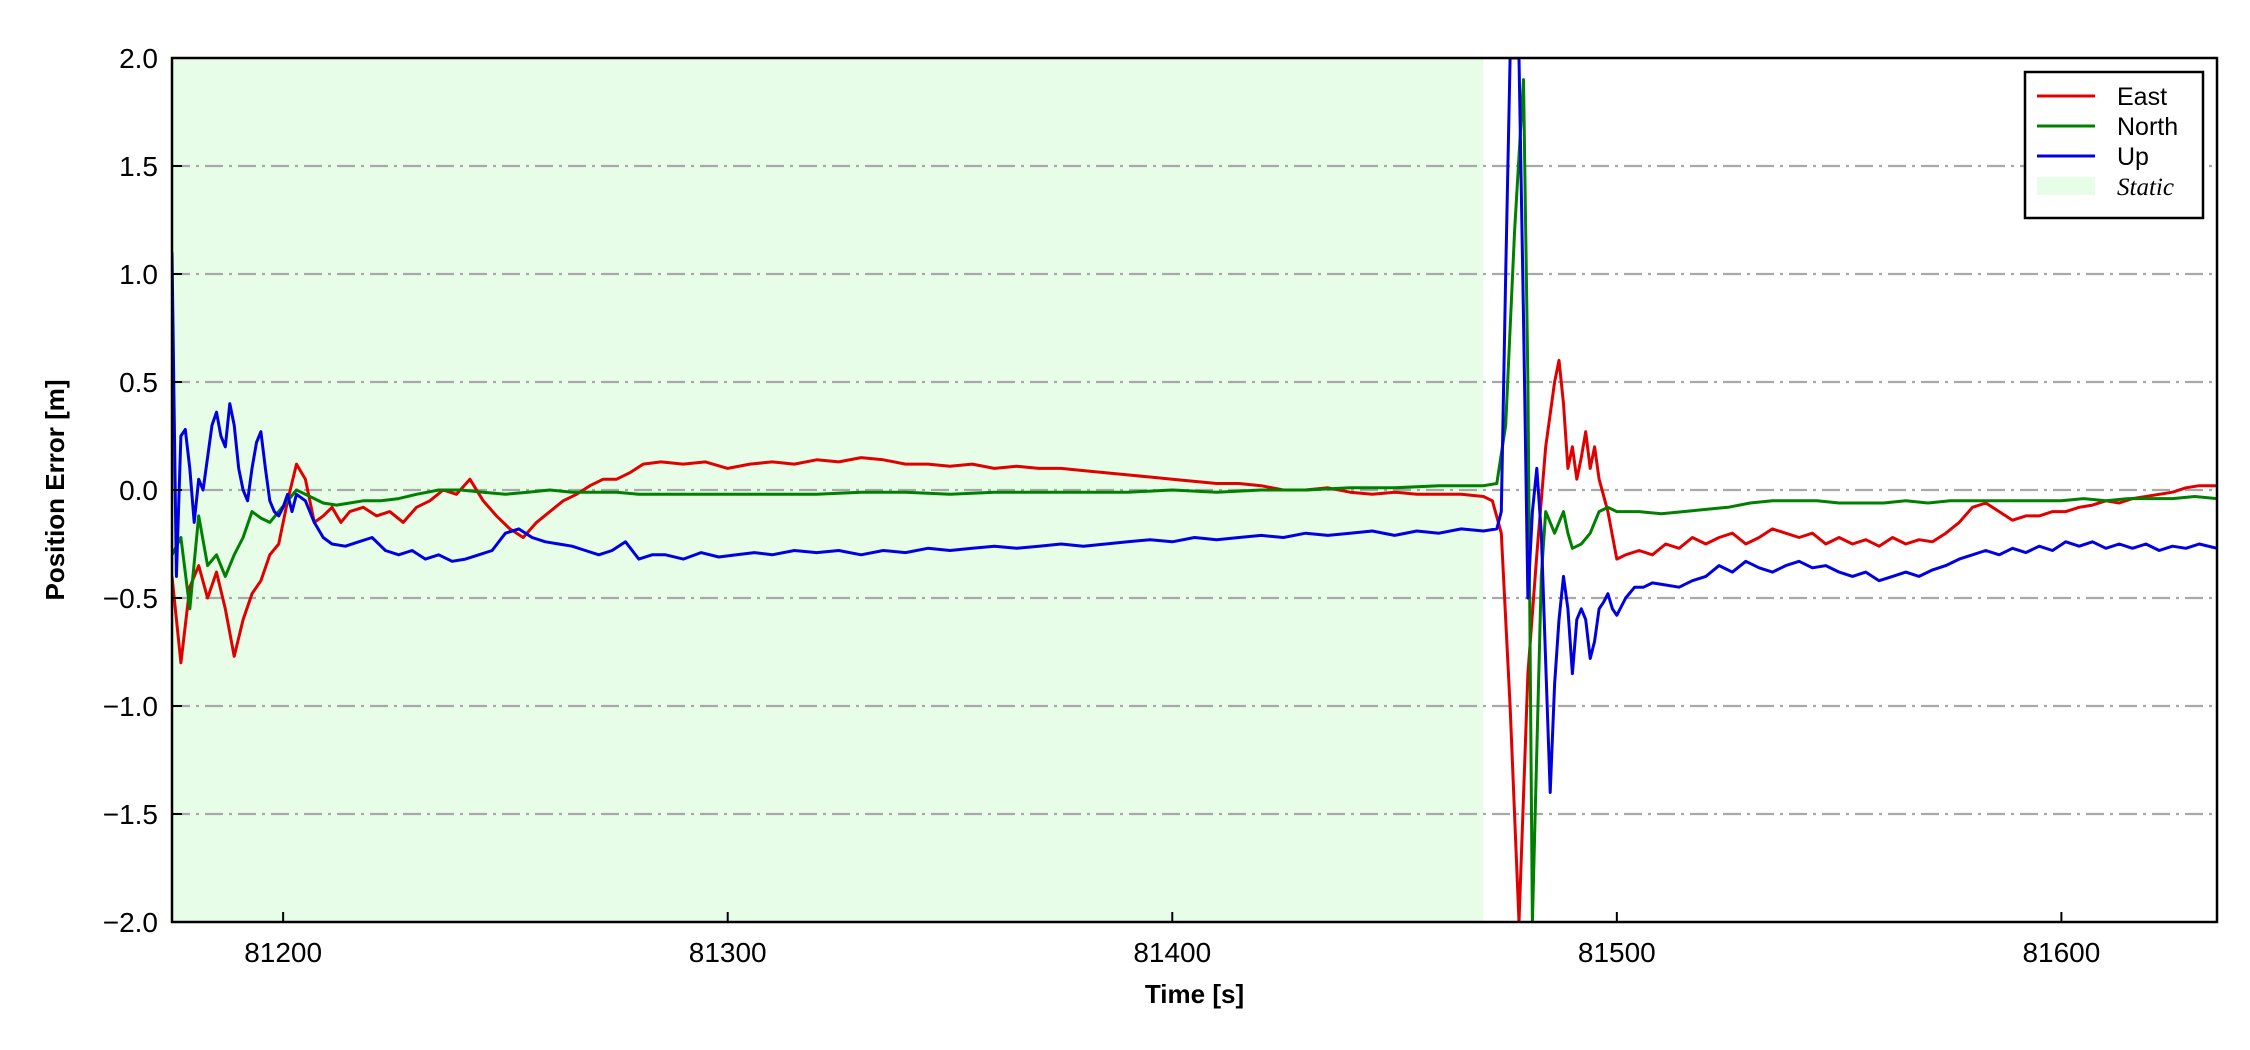 The width and height of the screenshot is (2250, 1050). I want to click on x-tick-label: 81300, so click(728, 952).